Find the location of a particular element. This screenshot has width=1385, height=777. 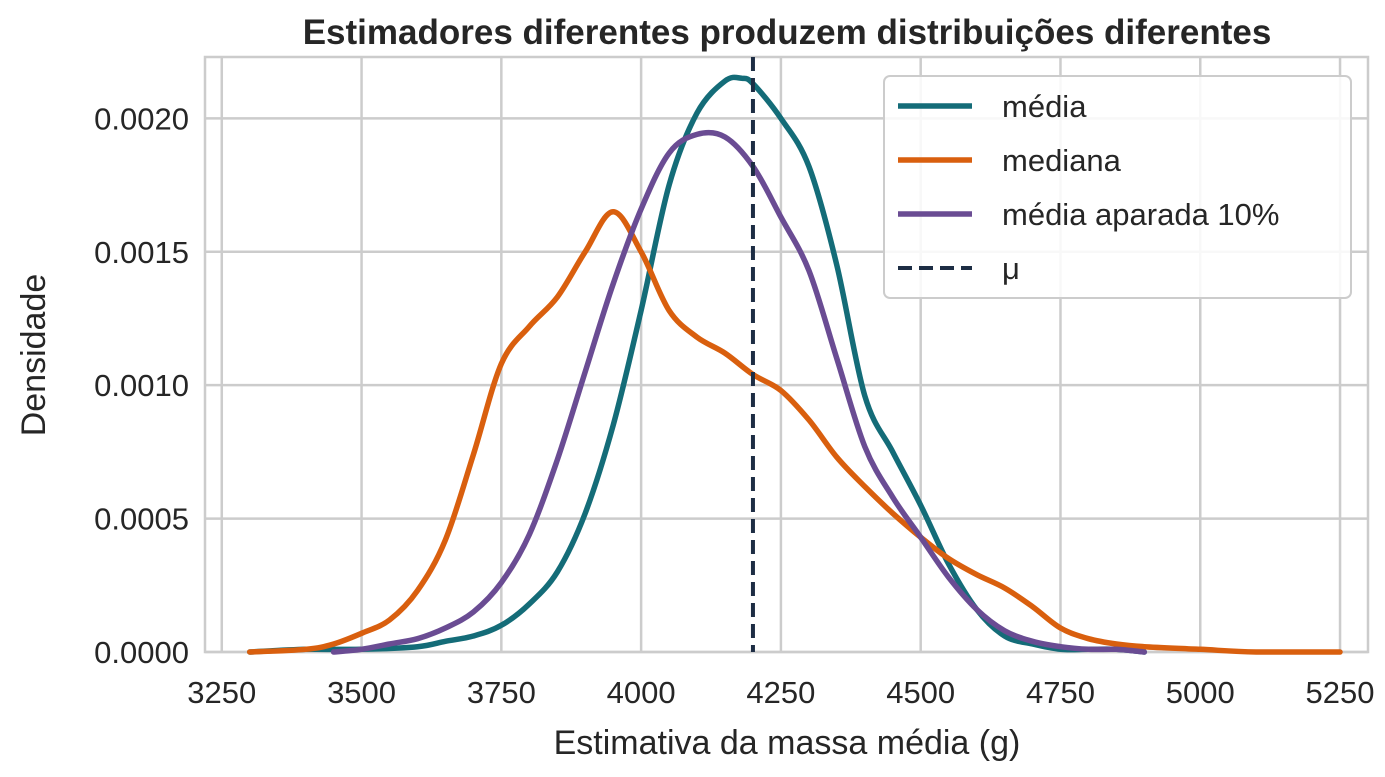

y-tick-label: 0.0005 is located at coordinates (141, 519).